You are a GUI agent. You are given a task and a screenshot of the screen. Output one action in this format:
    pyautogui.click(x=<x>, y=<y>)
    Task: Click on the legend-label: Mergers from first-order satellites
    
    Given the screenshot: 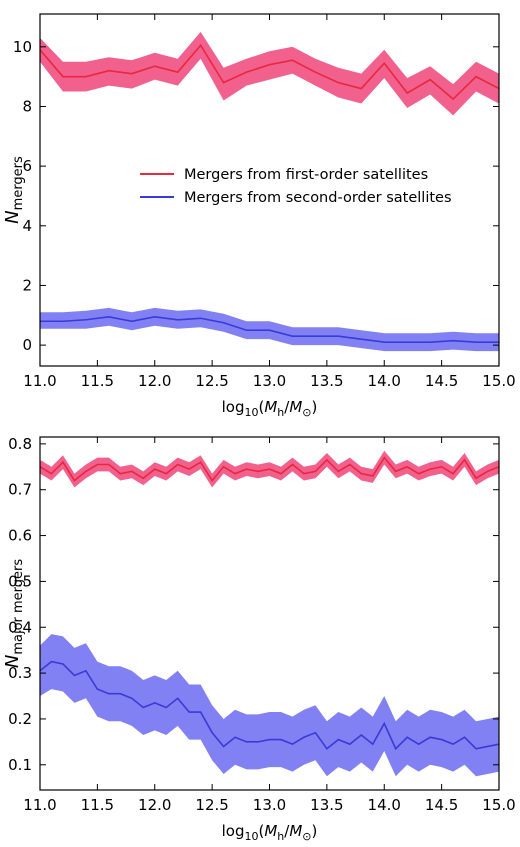 What is the action you would take?
    pyautogui.click(x=306, y=175)
    